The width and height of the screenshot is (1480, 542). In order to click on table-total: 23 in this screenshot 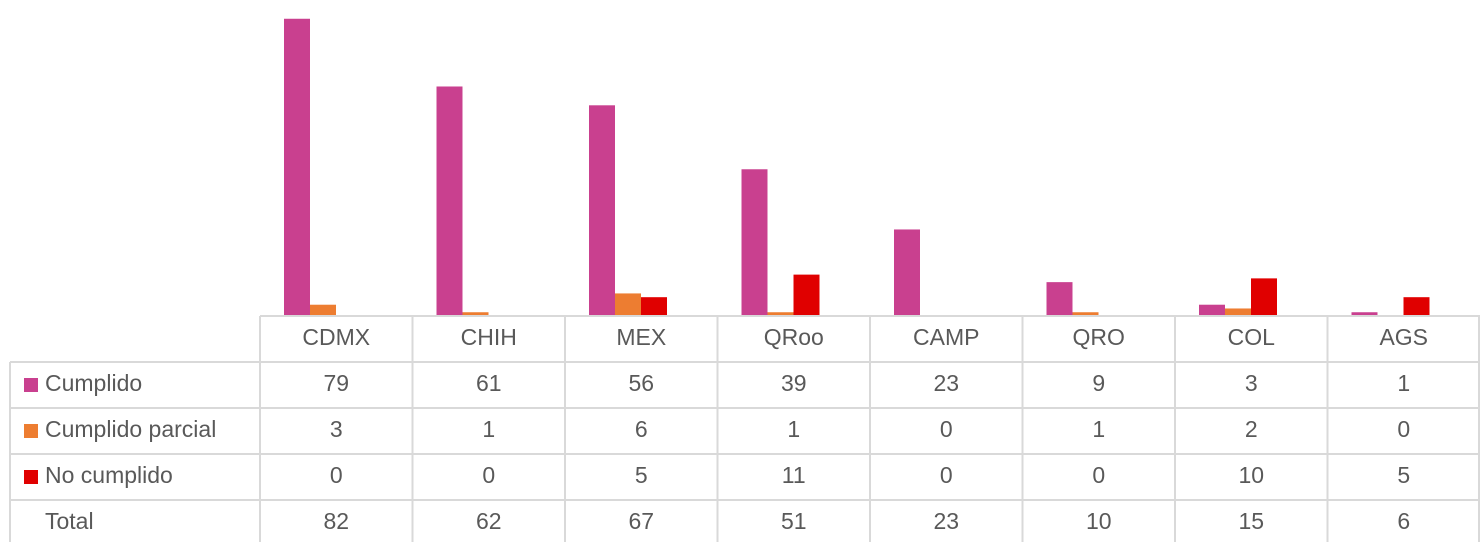, I will do `click(946, 521)`.